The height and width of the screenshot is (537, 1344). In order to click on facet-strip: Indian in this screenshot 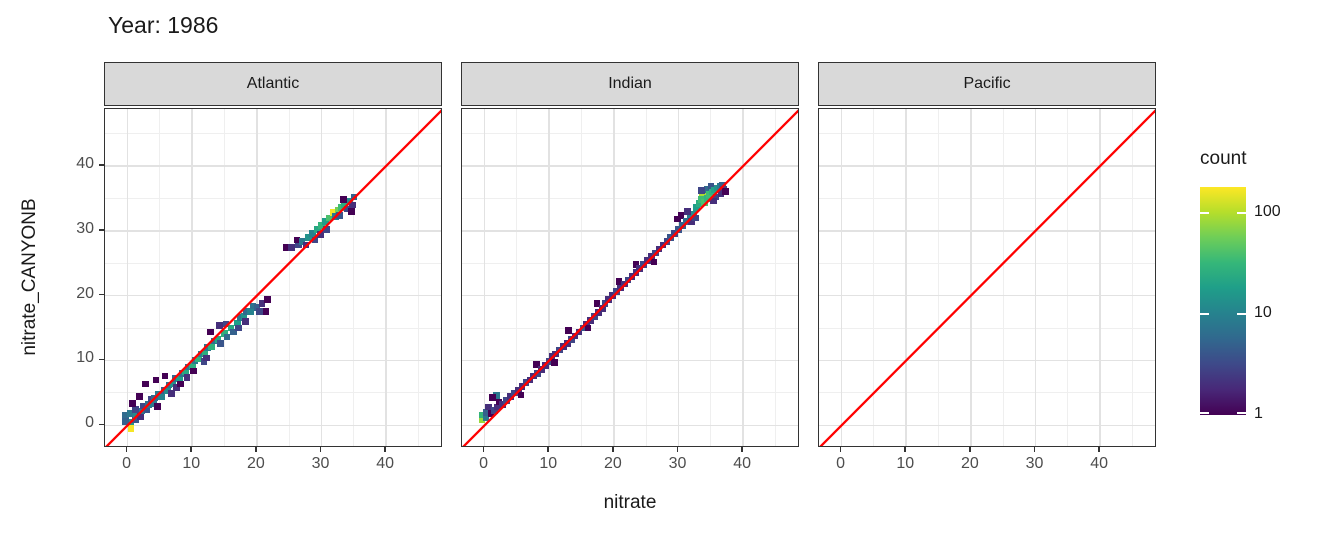, I will do `click(630, 84)`.